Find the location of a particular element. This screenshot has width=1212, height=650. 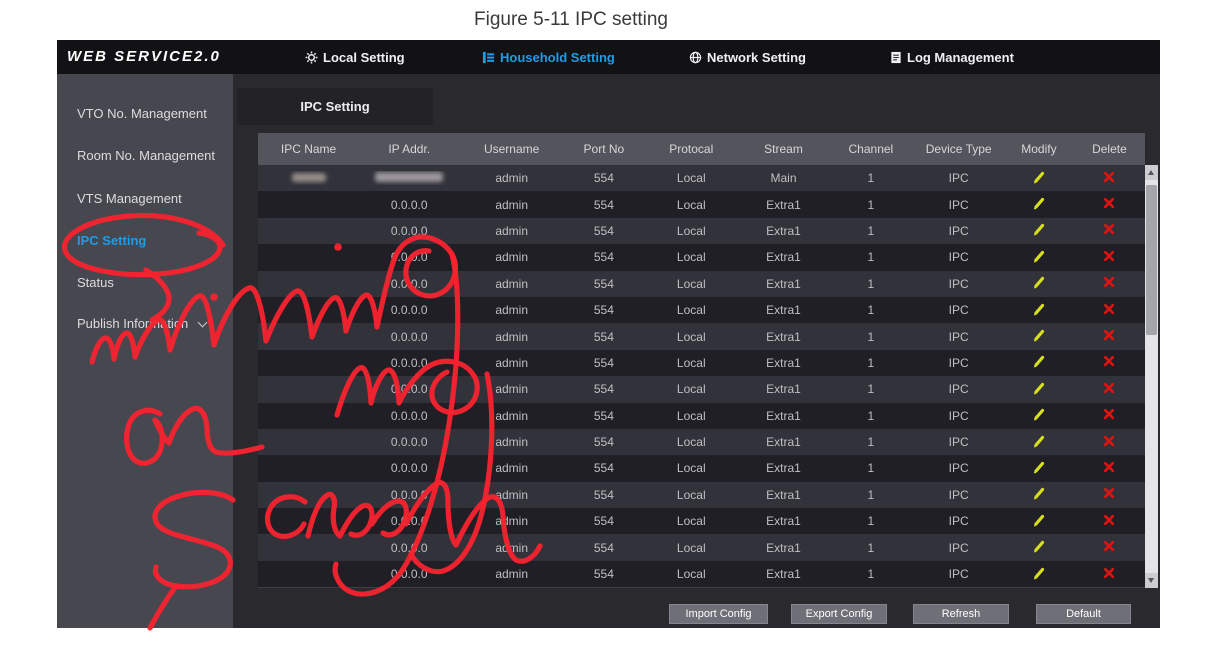

import-config-button: Import Config is located at coordinates (718, 614).